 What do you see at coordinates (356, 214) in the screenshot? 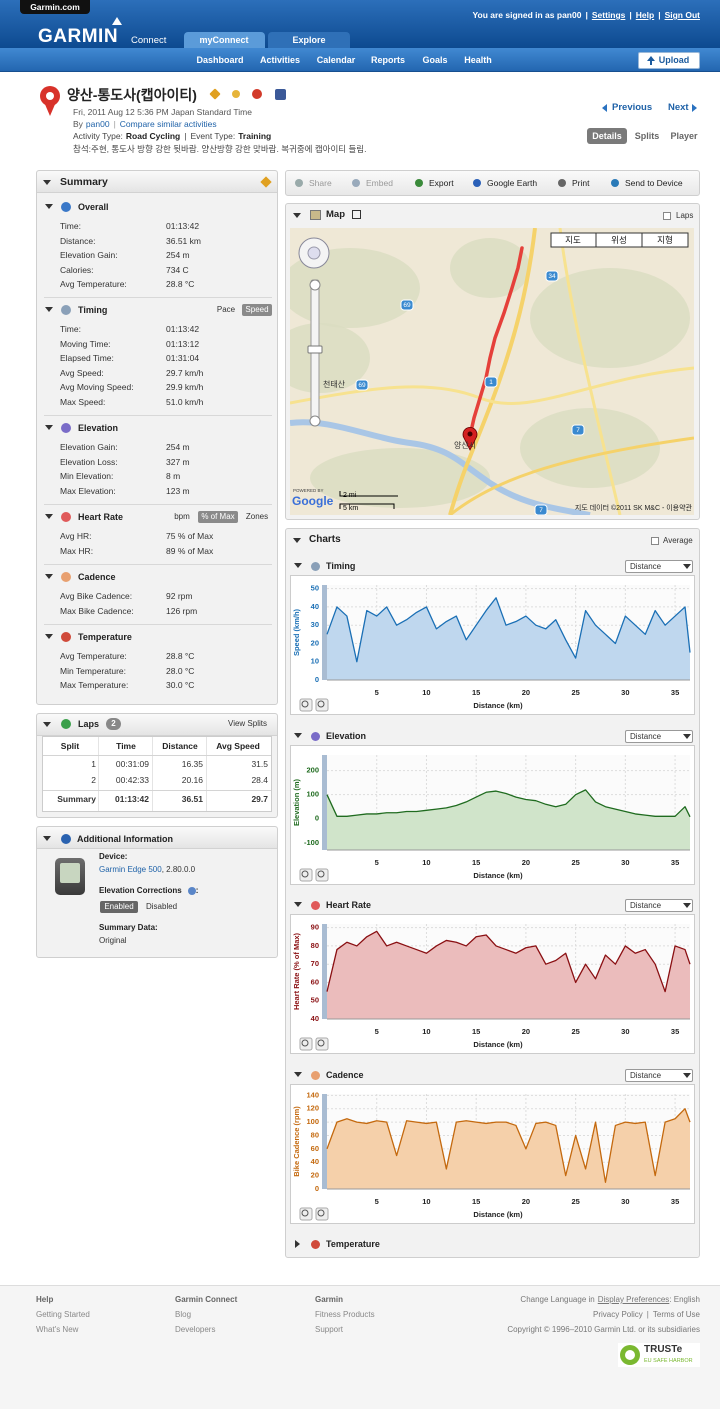
I see `popout-icon` at bounding box center [356, 214].